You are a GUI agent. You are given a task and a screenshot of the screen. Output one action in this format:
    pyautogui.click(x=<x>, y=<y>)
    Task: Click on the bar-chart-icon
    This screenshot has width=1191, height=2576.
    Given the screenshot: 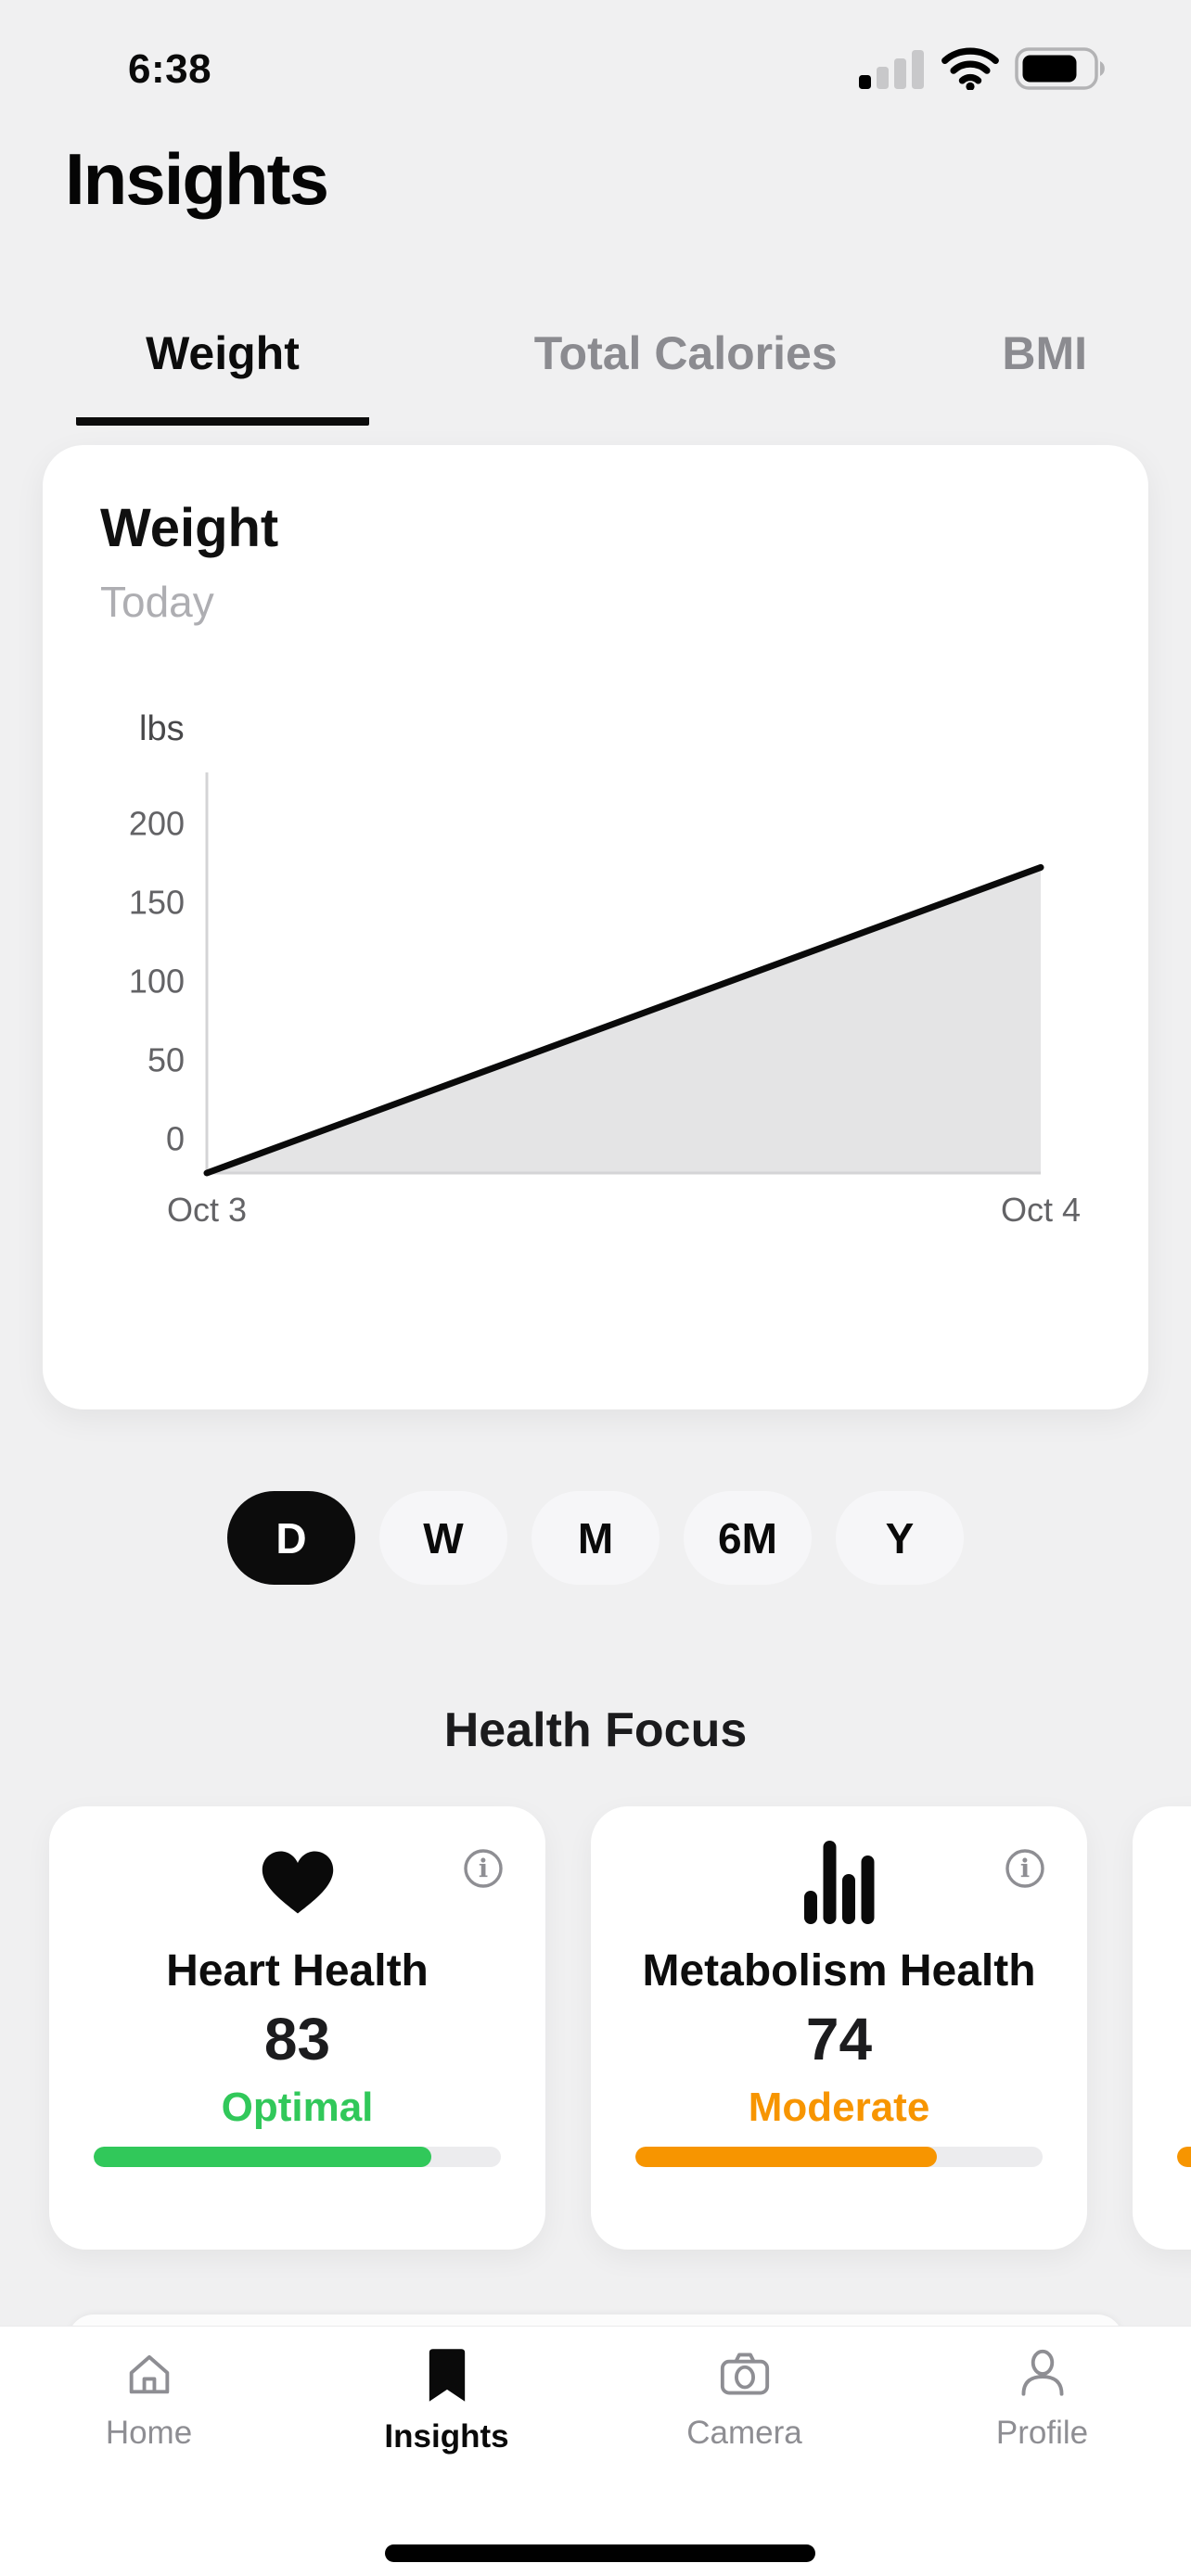 What is the action you would take?
    pyautogui.click(x=839, y=1882)
    